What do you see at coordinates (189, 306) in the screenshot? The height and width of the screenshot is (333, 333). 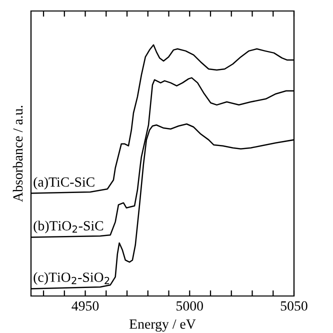 I see `x-tick-label: 5000` at bounding box center [189, 306].